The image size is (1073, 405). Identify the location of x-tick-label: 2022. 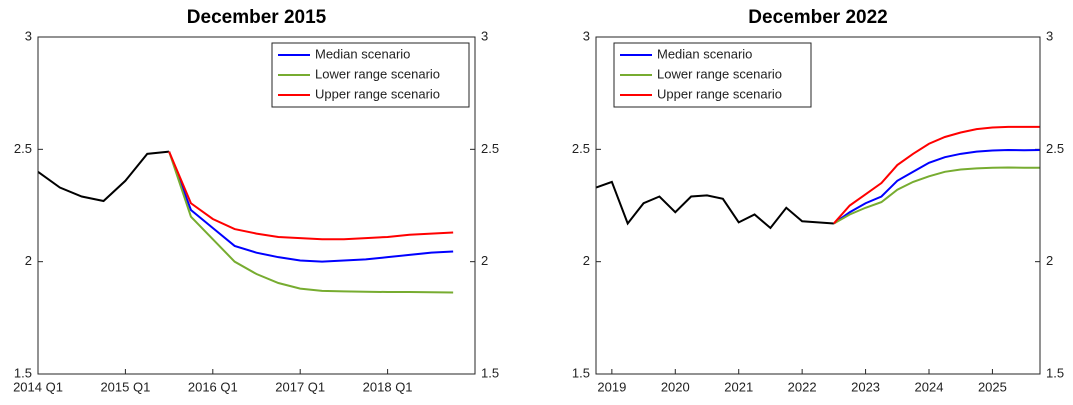
(802, 386).